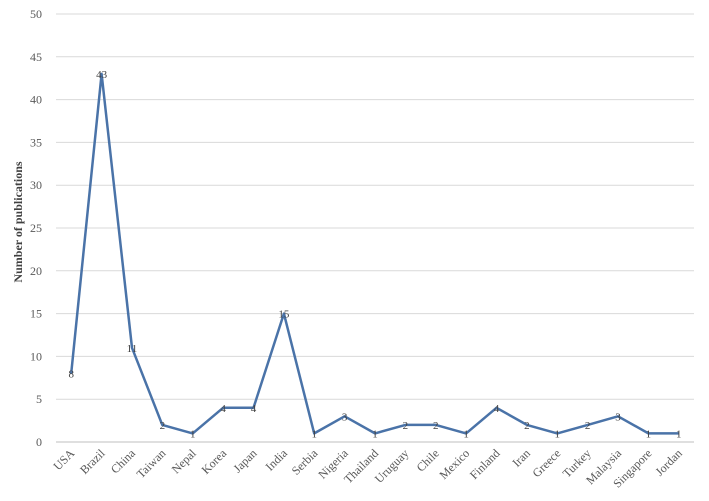  I want to click on y-tick-label: 0, so click(39, 442).